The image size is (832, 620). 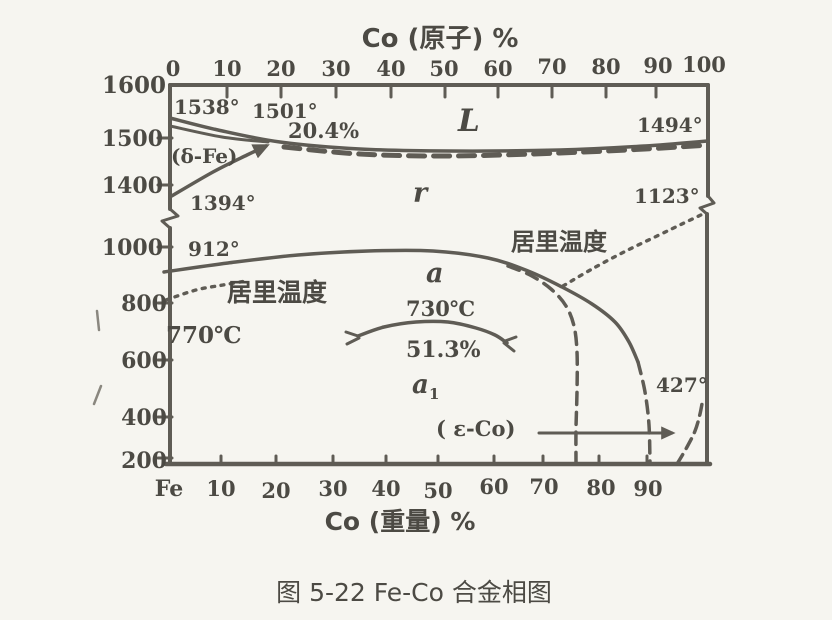 What do you see at coordinates (493, 486) in the screenshot?
I see `x-tick-60: 60` at bounding box center [493, 486].